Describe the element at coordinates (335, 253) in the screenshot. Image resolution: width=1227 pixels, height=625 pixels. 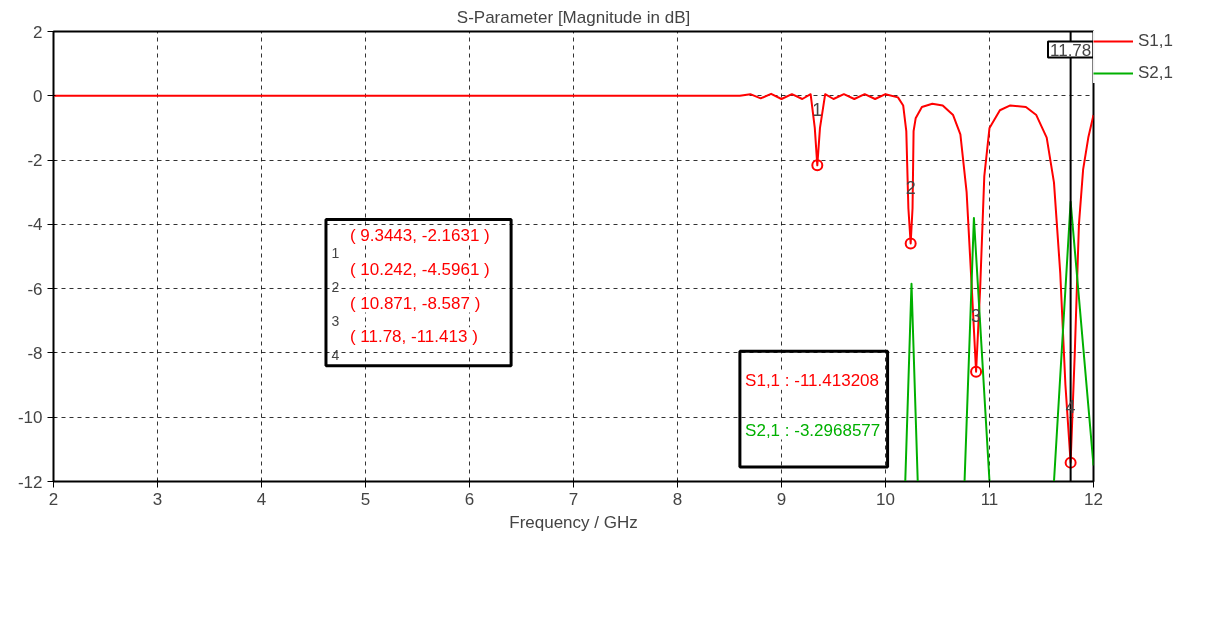
I see `text: 1` at that location.